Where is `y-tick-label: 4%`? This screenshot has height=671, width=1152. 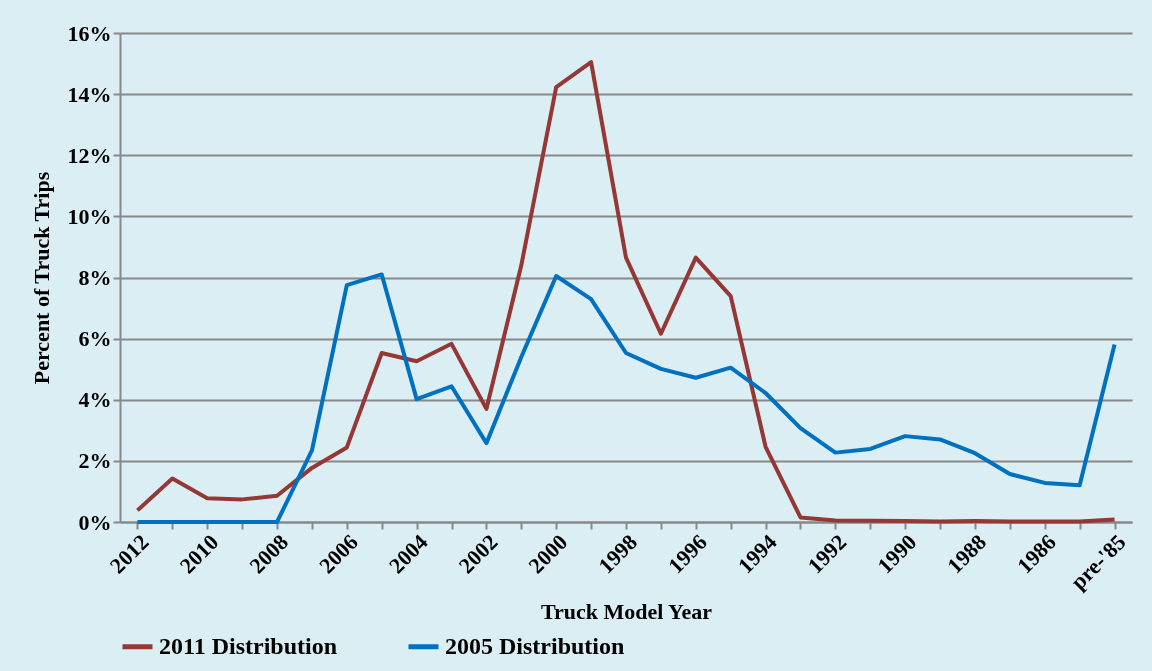
y-tick-label: 4% is located at coordinates (95, 400).